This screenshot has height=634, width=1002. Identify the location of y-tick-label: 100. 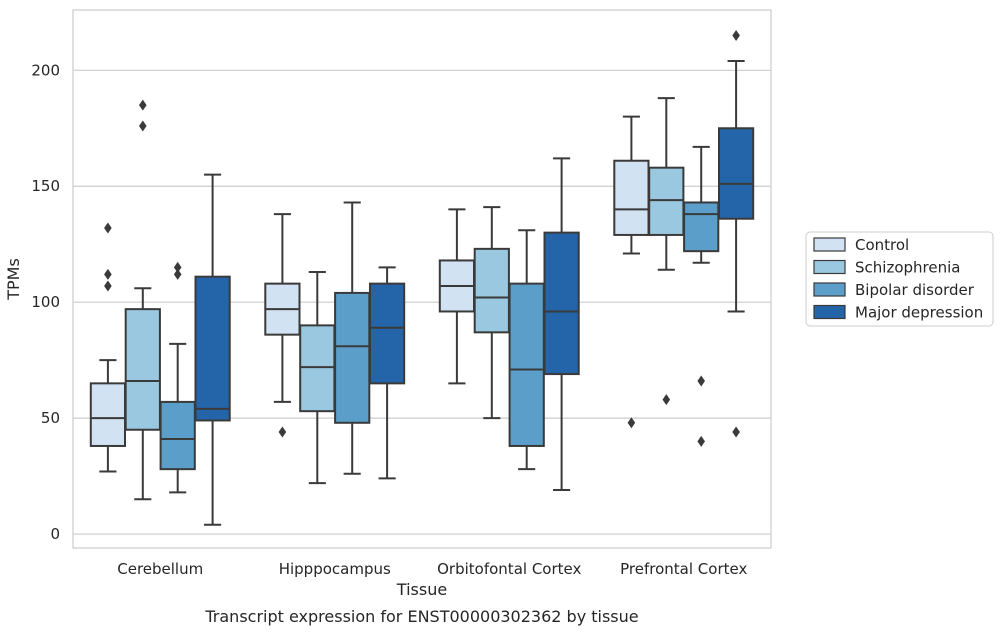
(45, 302).